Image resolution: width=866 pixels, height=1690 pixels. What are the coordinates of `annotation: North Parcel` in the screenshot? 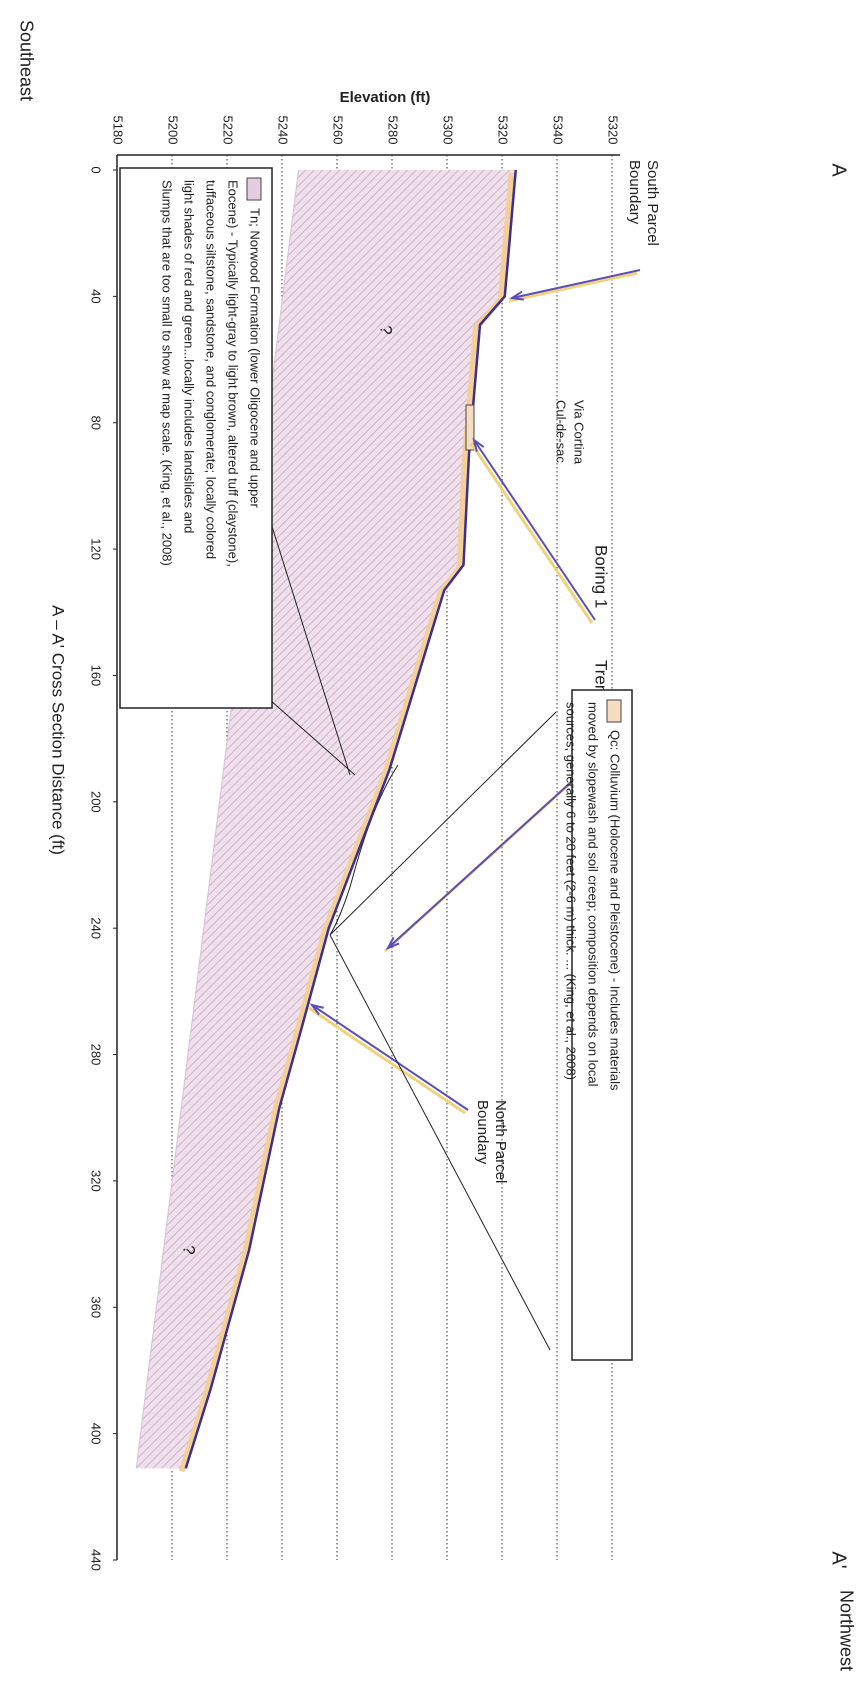 It's located at (500, 1141).